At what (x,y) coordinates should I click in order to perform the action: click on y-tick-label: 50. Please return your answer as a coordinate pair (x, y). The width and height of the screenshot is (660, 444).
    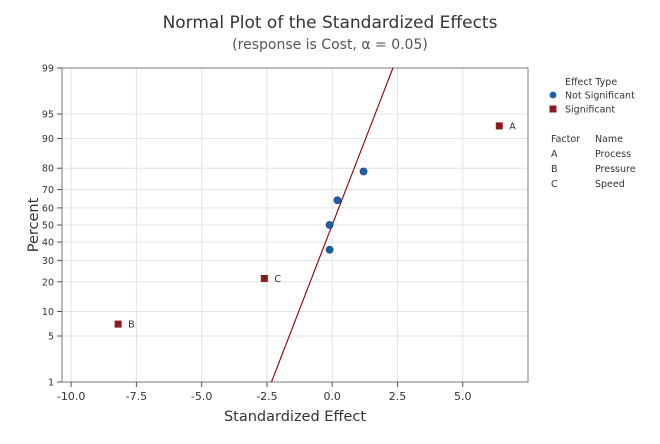
    Looking at the image, I should click on (48, 226).